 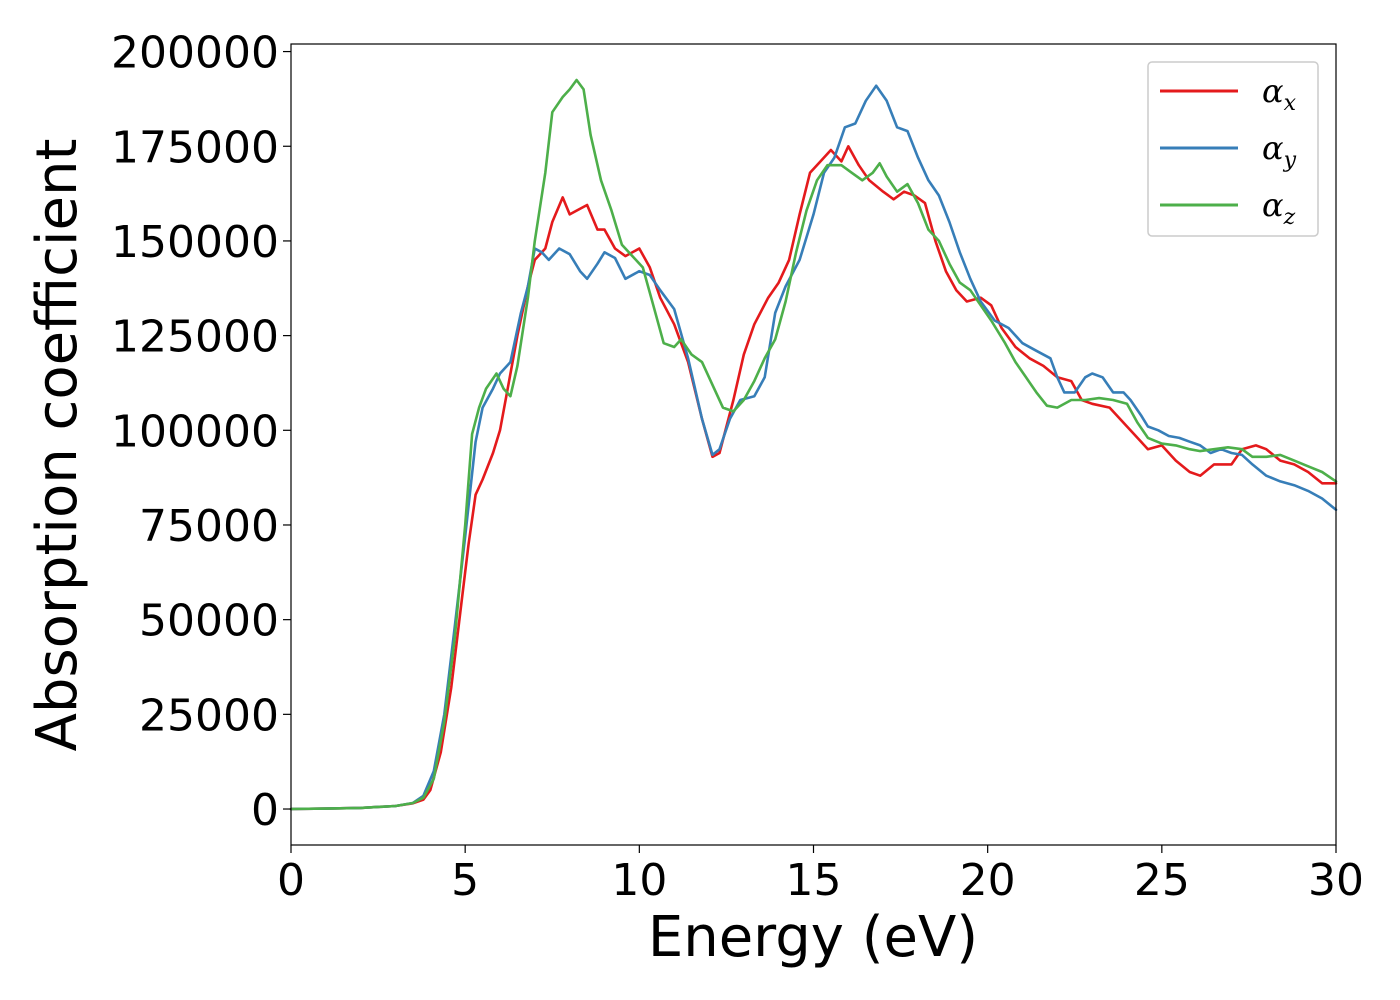 I want to click on legend: αx αy αz, so click(x=1233, y=149).